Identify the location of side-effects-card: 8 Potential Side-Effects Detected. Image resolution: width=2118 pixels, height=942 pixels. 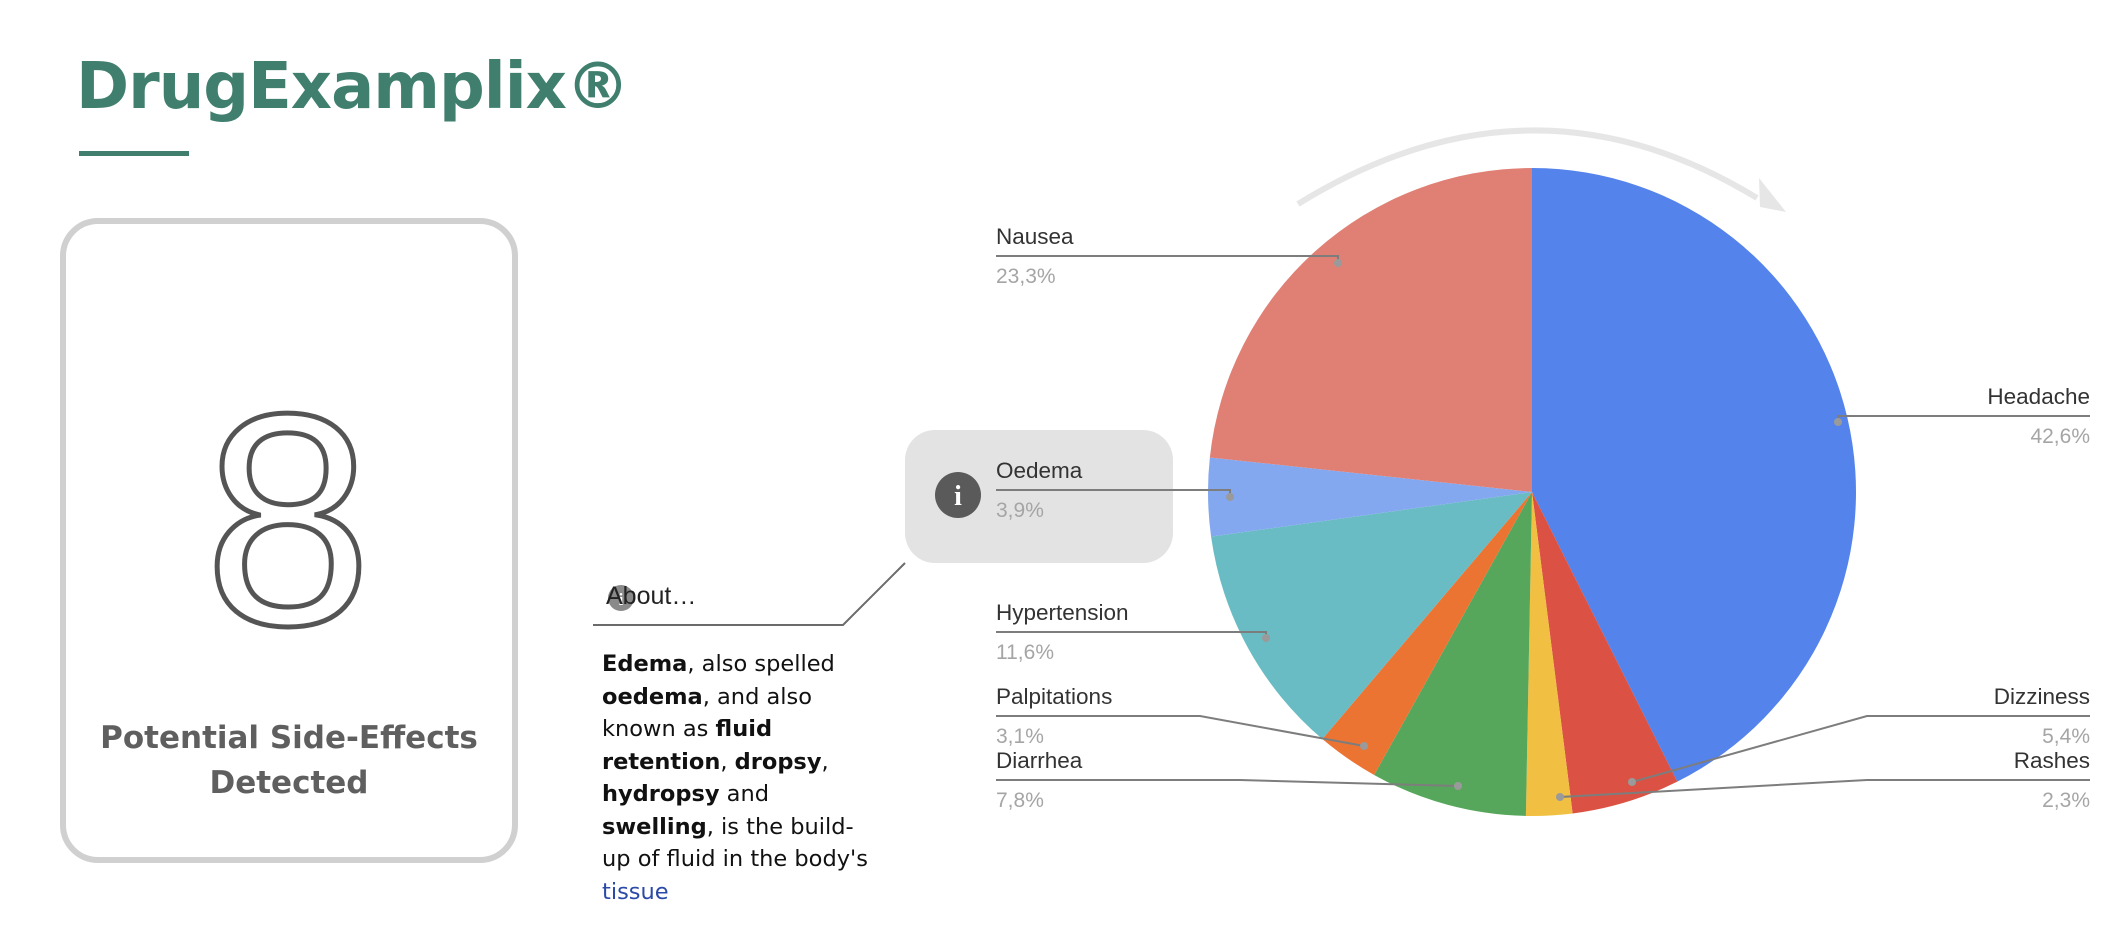
(289, 540).